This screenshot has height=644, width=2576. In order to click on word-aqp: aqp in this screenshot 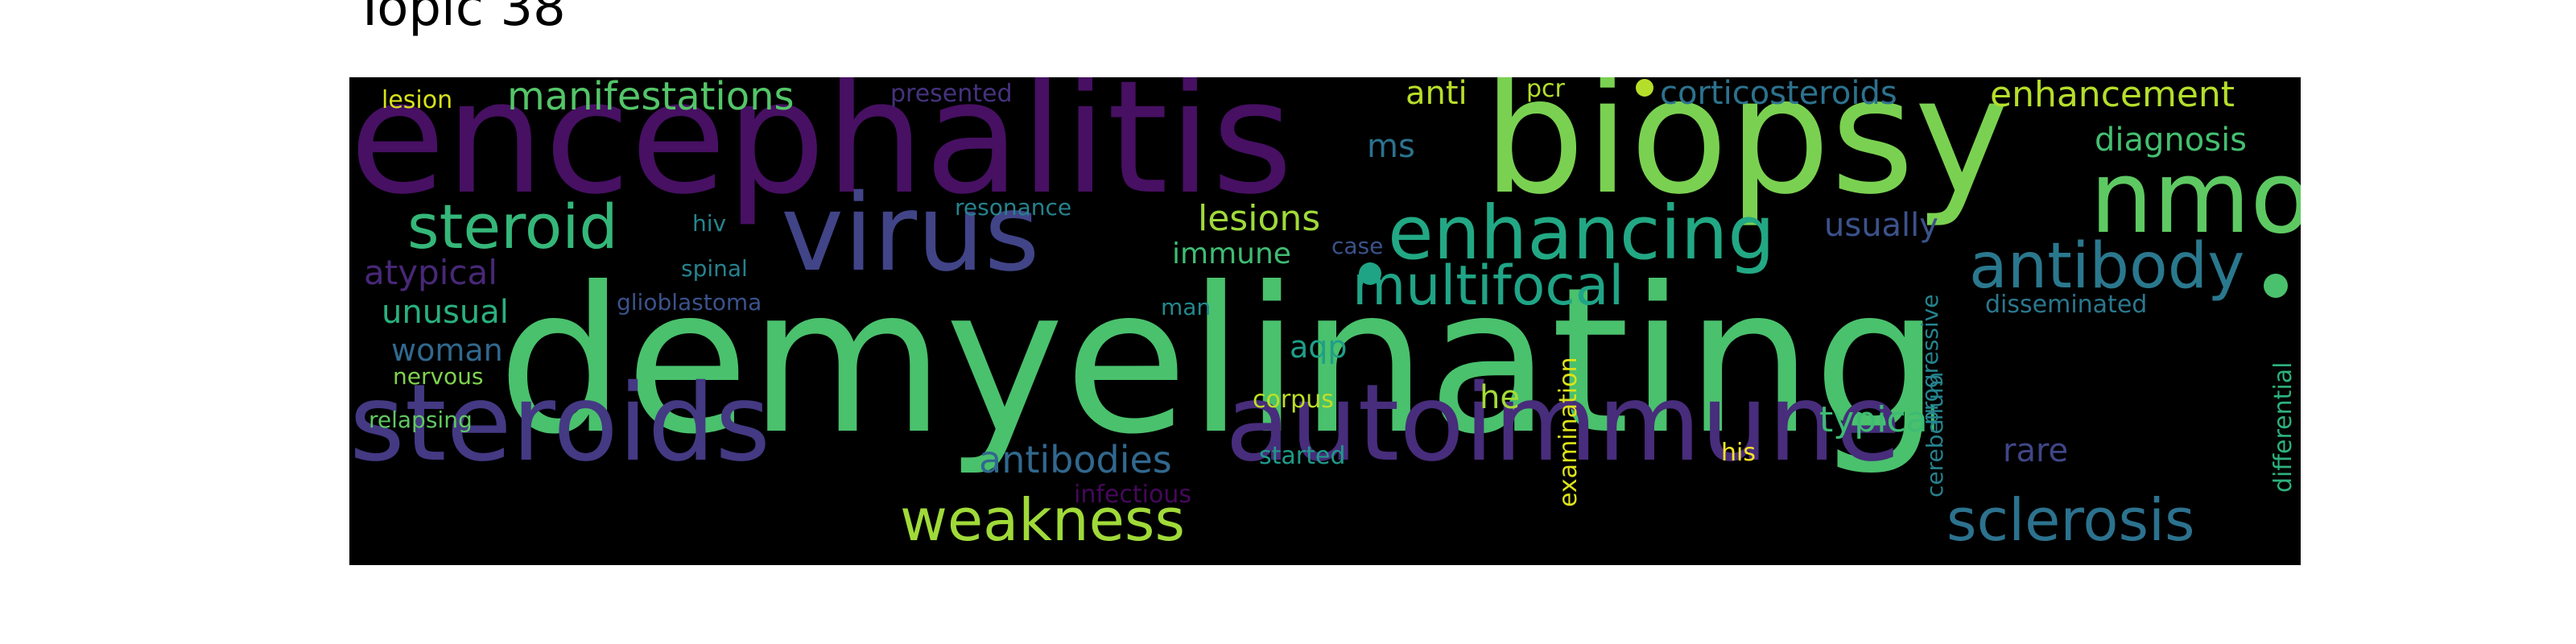, I will do `click(1319, 347)`.